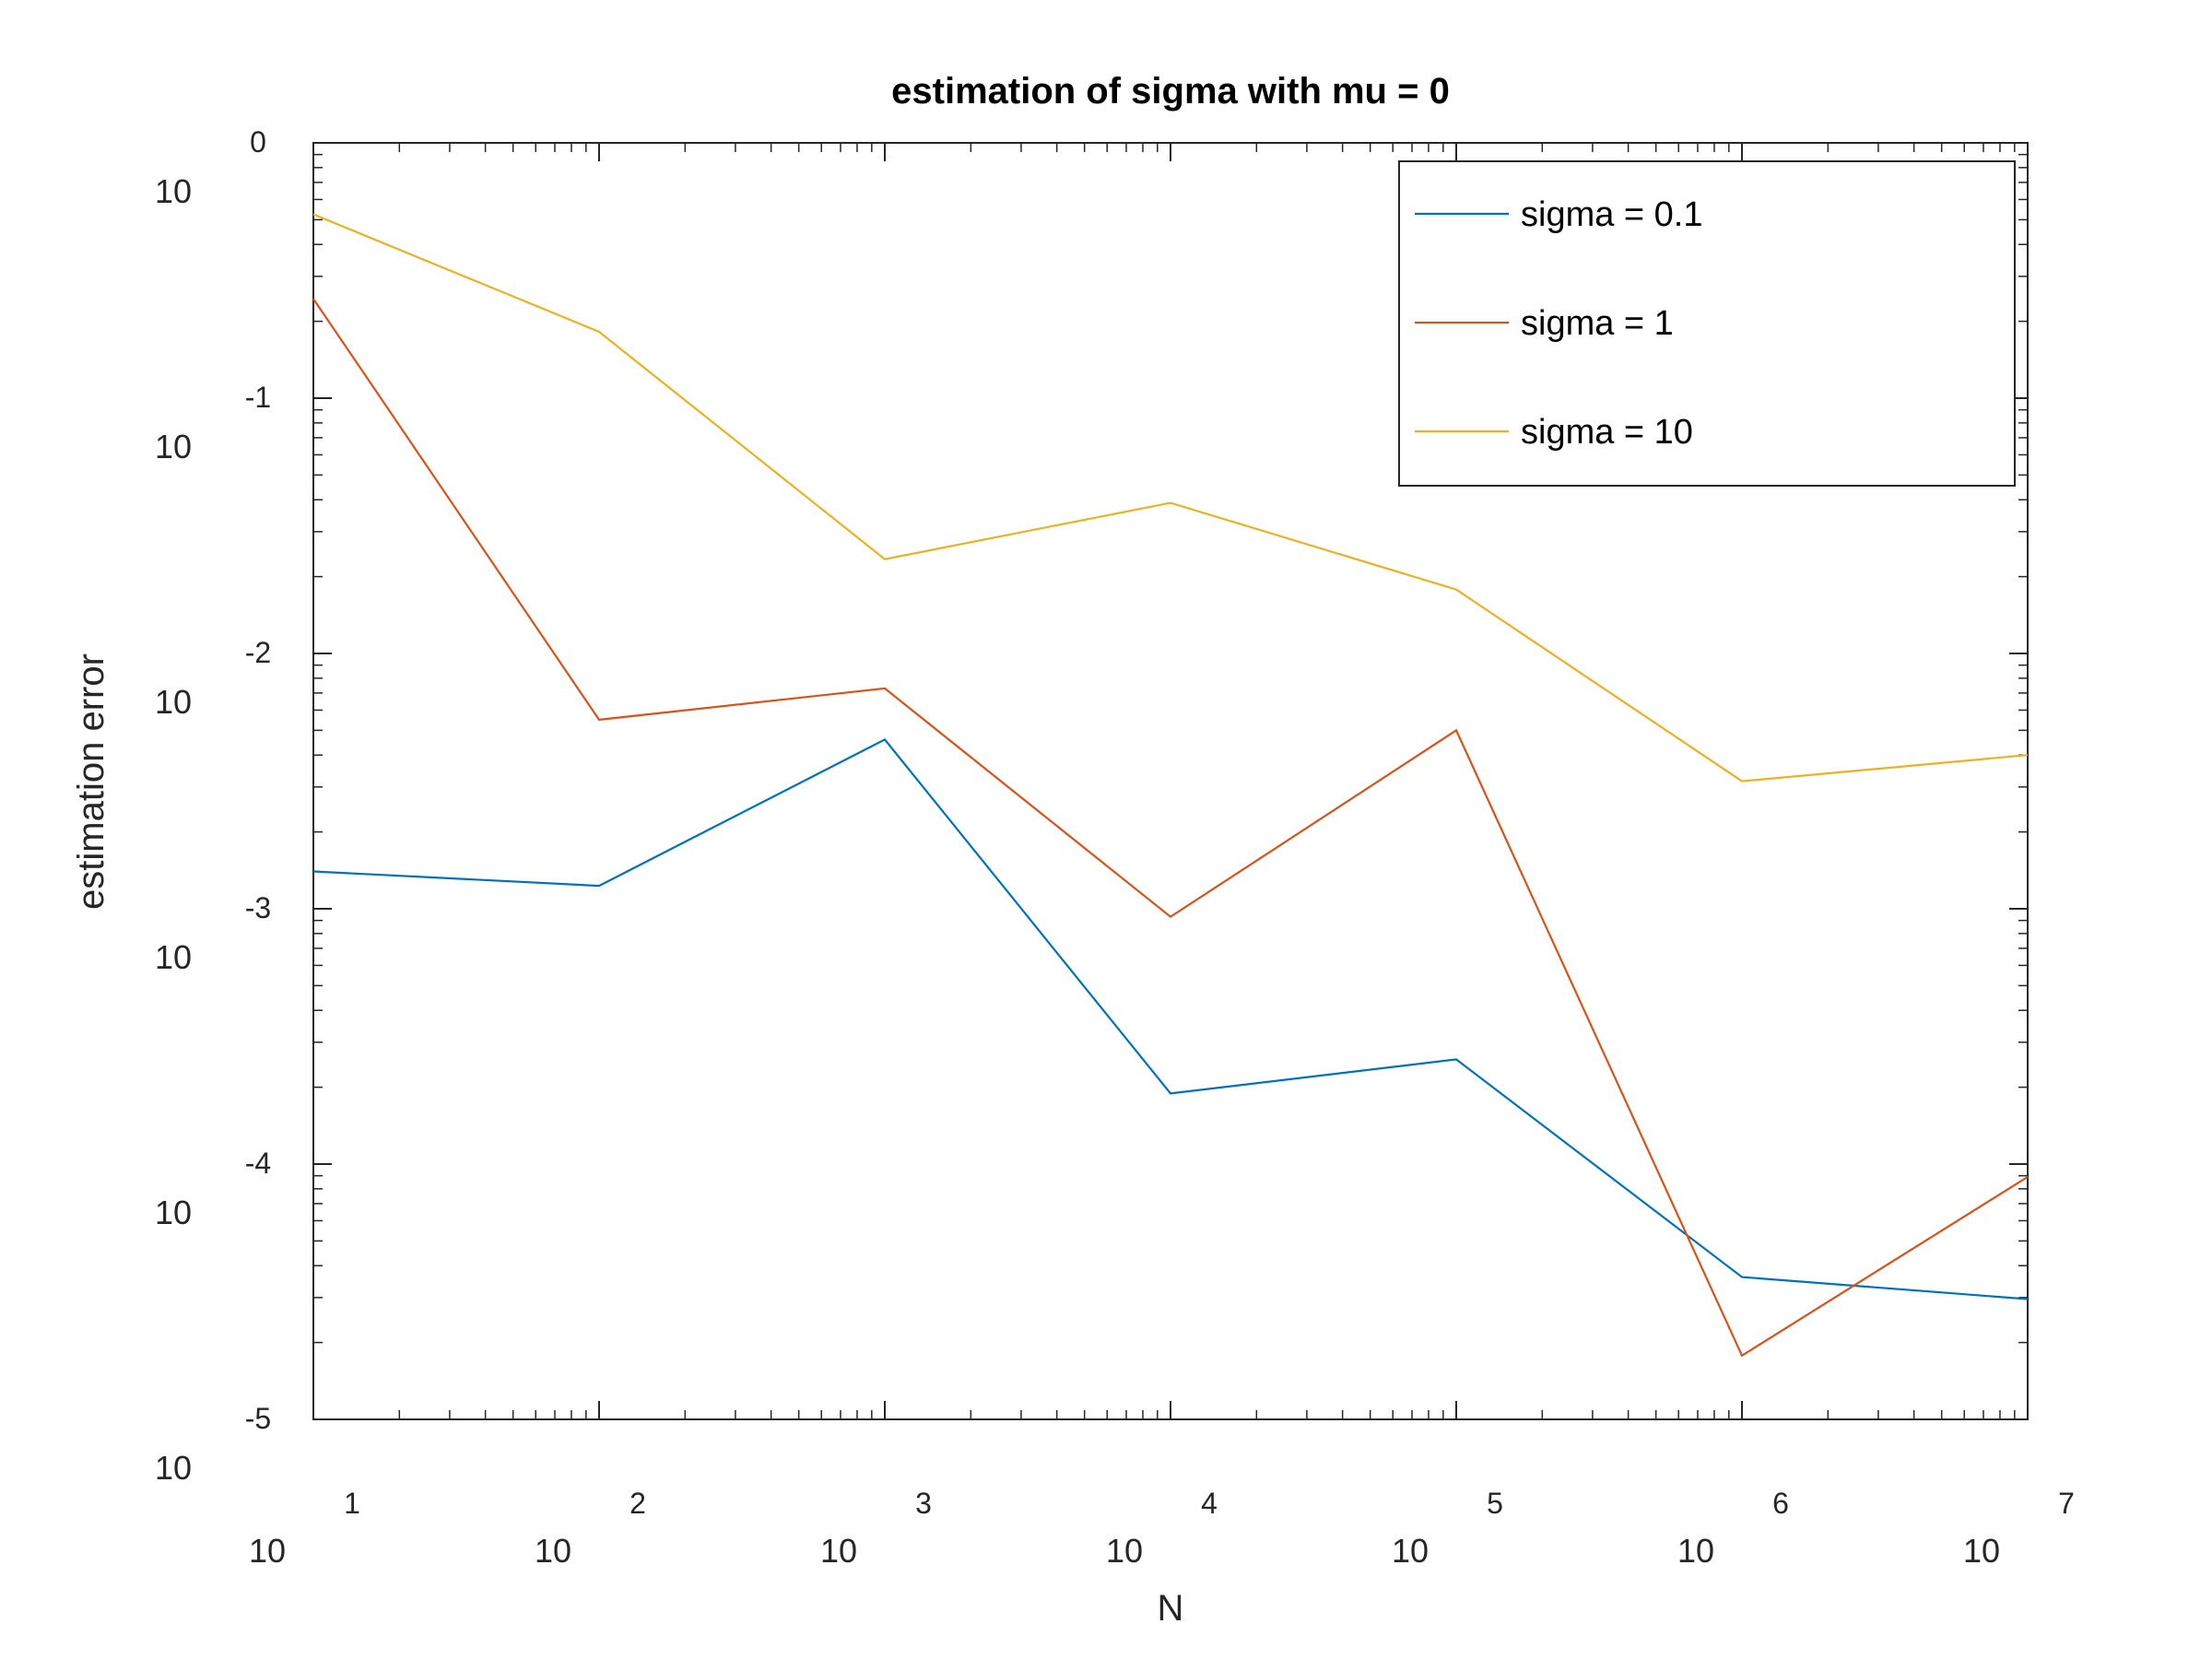  What do you see at coordinates (258, 397) in the screenshot?
I see `y-tick-exponent: -1` at bounding box center [258, 397].